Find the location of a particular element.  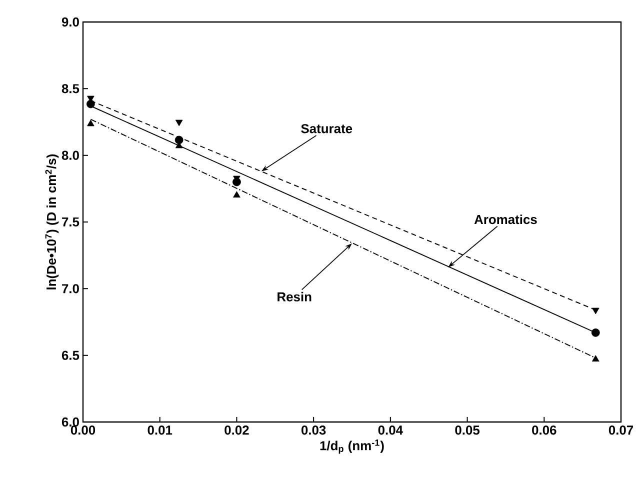

y-tick-label: 8.0 is located at coordinates (70, 155).